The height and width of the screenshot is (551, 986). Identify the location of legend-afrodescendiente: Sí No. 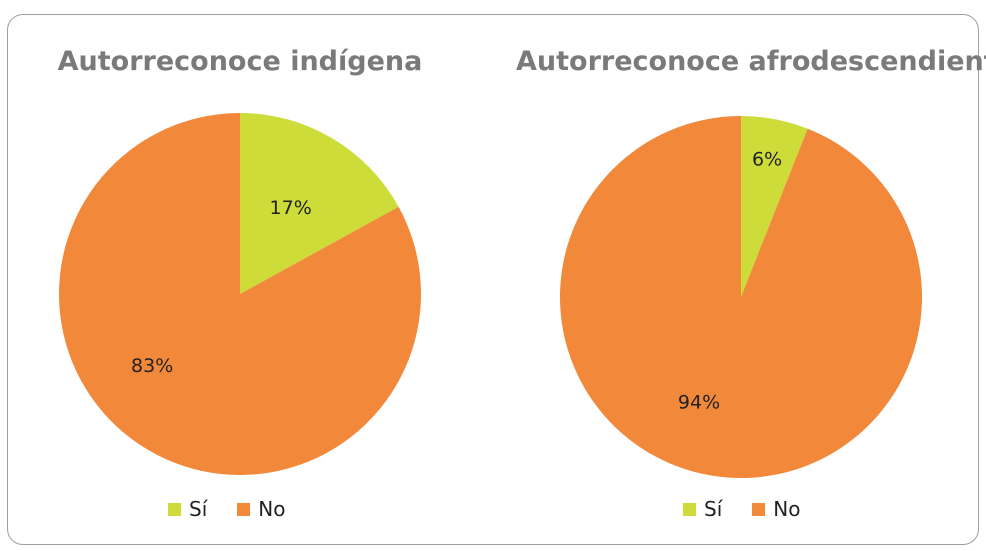
(741, 509).